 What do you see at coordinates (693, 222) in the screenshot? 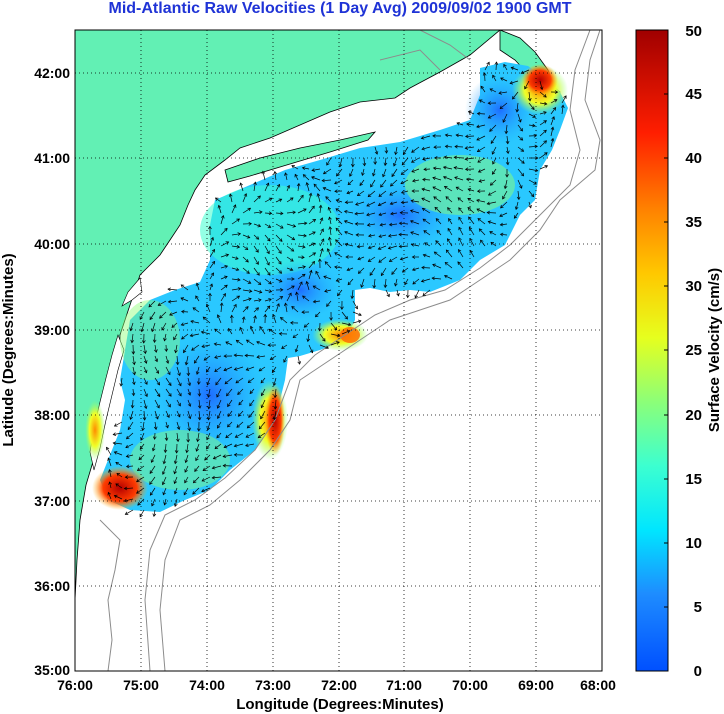
I see `cb-tick: 35` at bounding box center [693, 222].